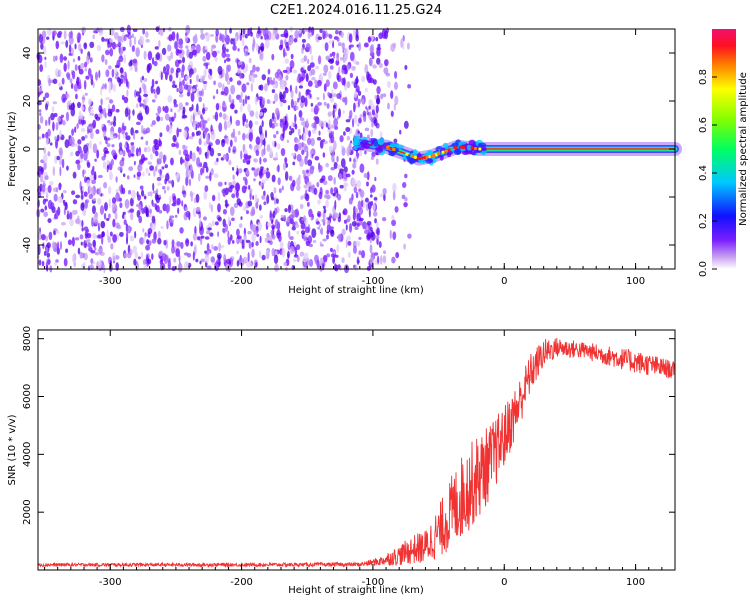 This screenshot has width=750, height=600. Describe the element at coordinates (635, 582) in the screenshot. I see `bottom-x-tick-label: 100` at that location.